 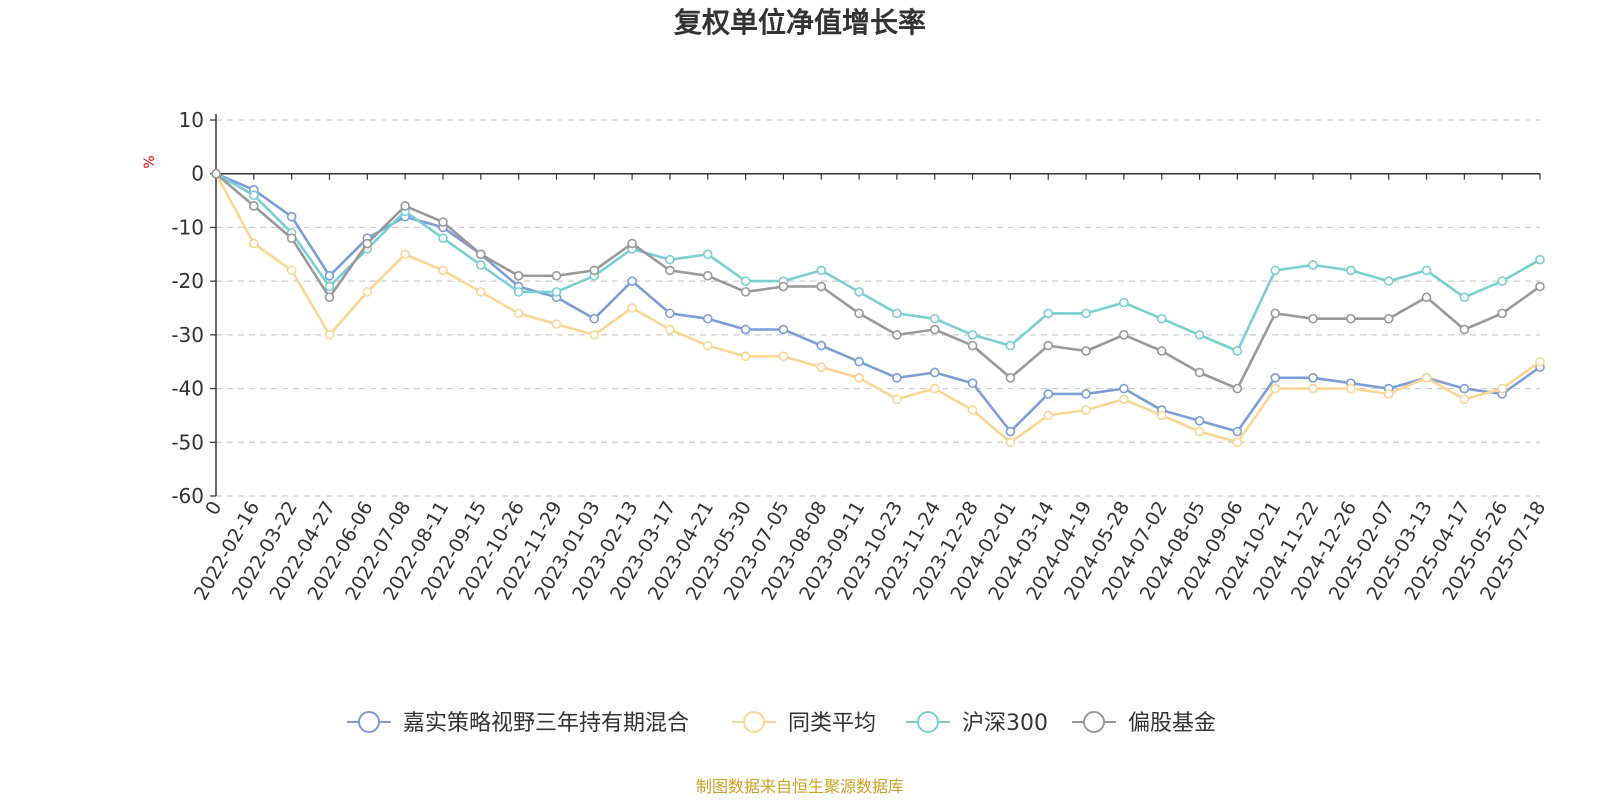 What do you see at coordinates (194, 308) in the screenshot?
I see `y-axis: 10 0 -10 -20 -30 -40 -50 -60` at bounding box center [194, 308].